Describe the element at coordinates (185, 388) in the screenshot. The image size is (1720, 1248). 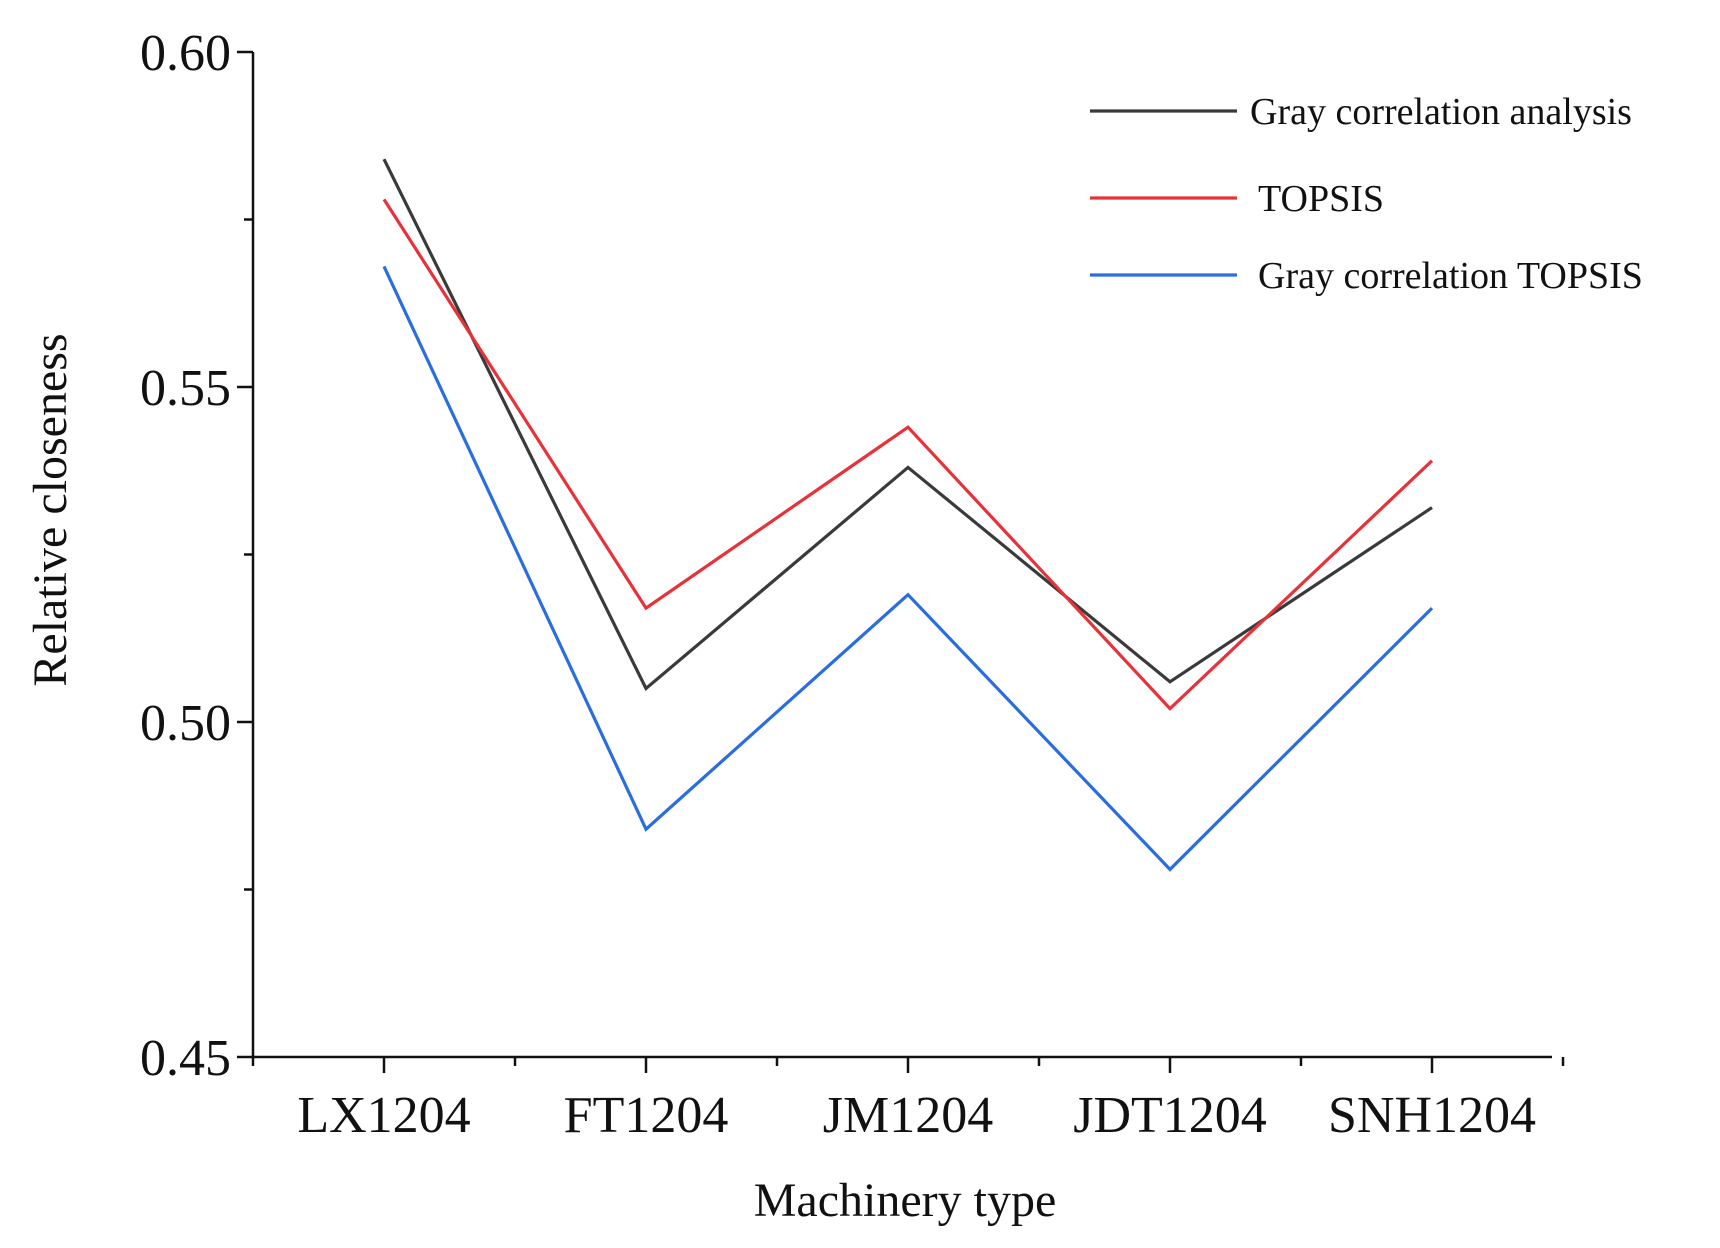
I see `y-tick-label: 0.55` at that location.